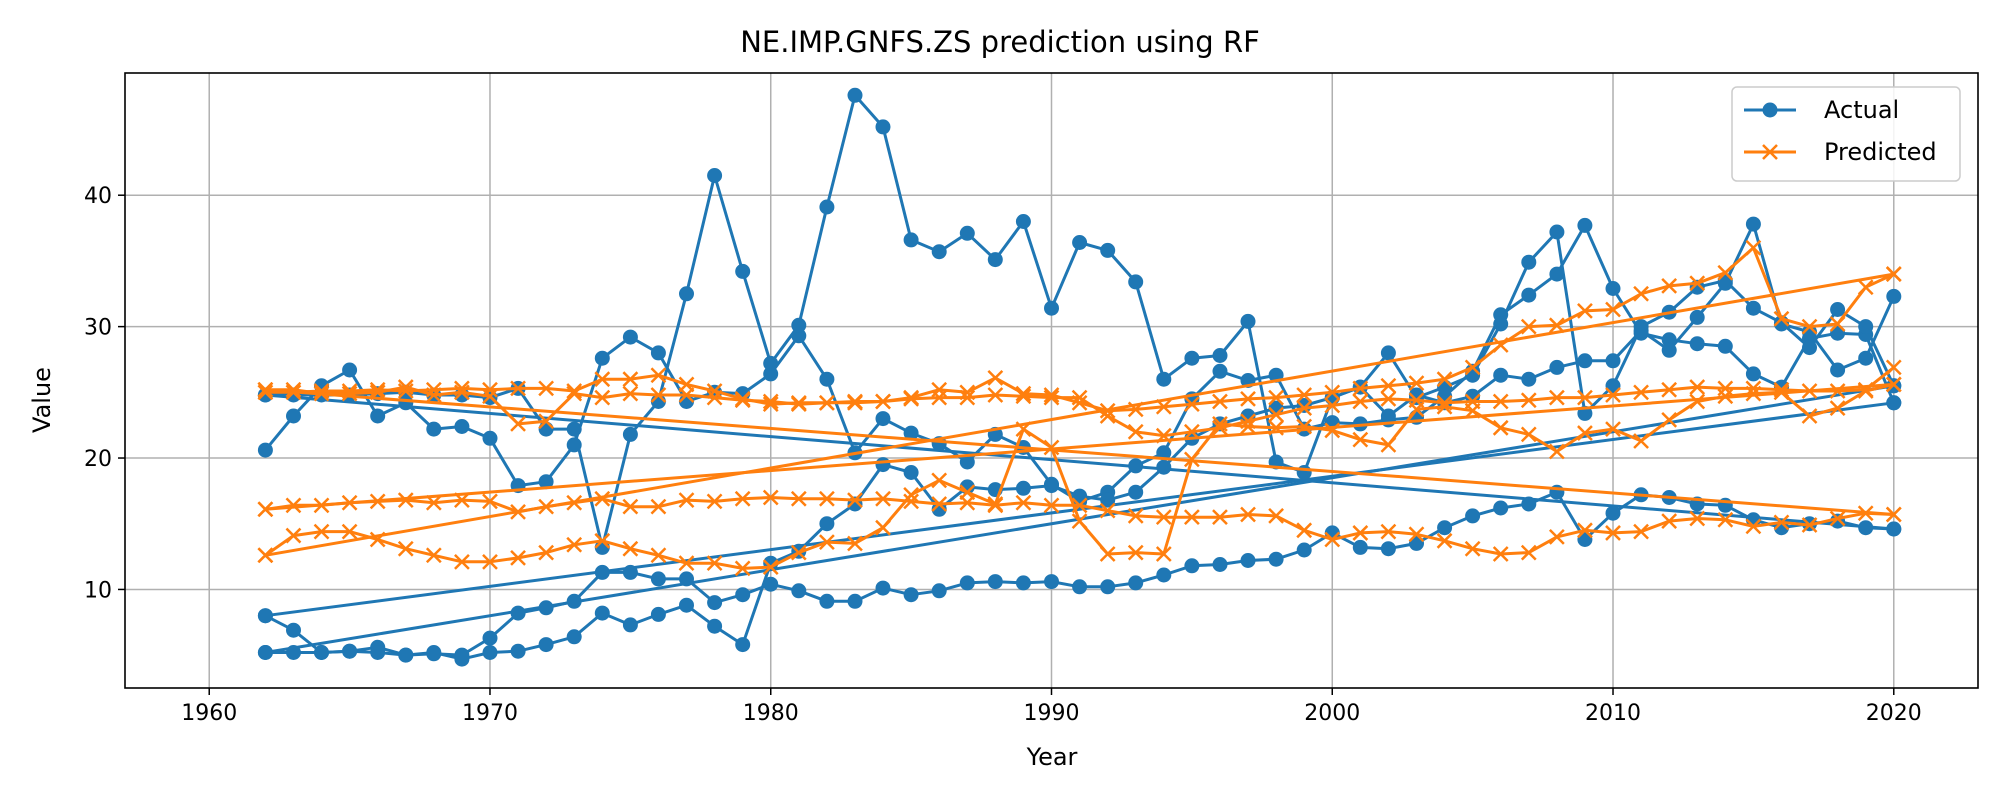 The image size is (2000, 800). I want to click on x-tick-label: 1970, so click(490, 713).